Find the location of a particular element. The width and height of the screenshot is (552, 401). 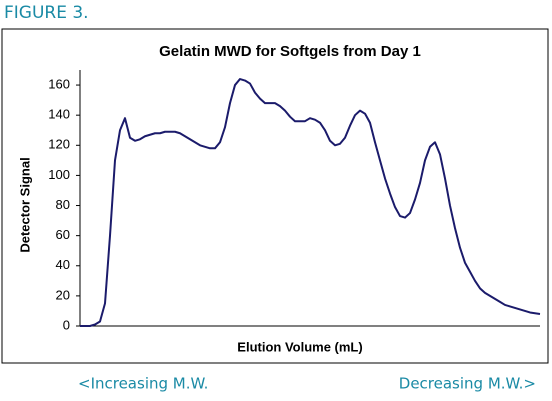

y-tick-label: 20 is located at coordinates (63, 294).